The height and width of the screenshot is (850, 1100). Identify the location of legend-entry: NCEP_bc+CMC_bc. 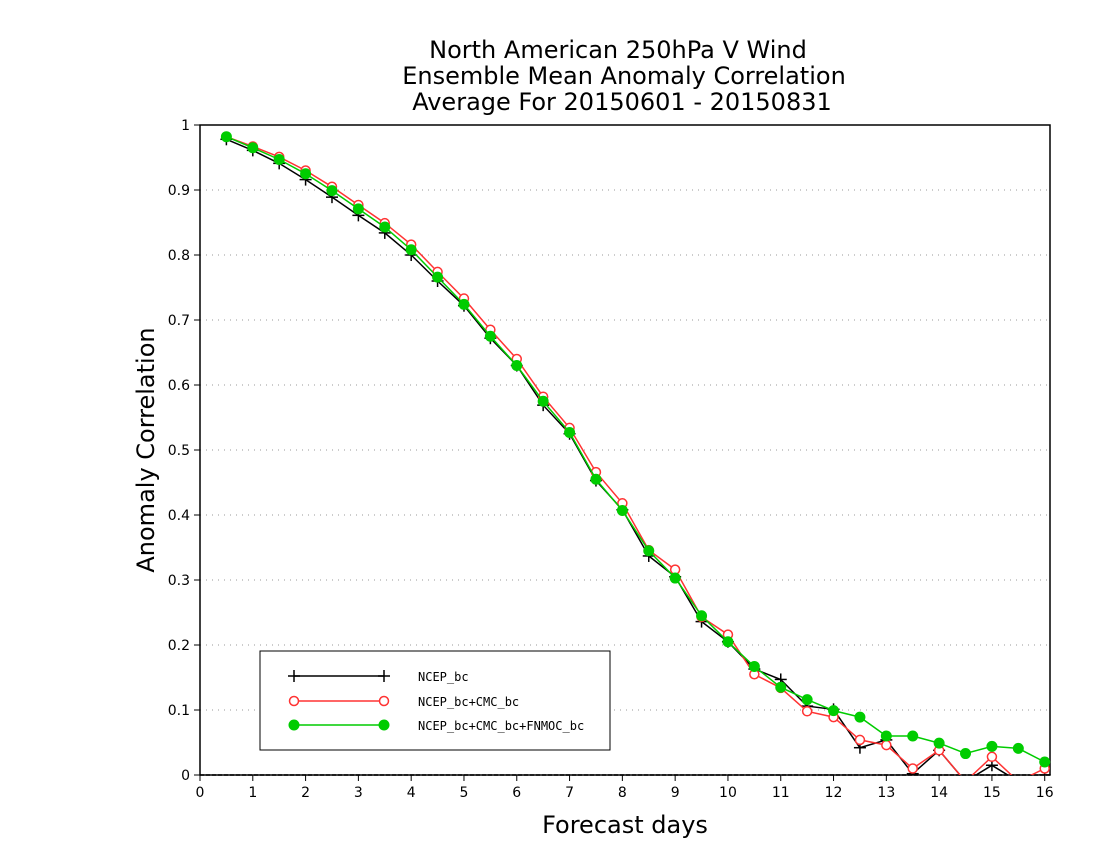
(403, 702).